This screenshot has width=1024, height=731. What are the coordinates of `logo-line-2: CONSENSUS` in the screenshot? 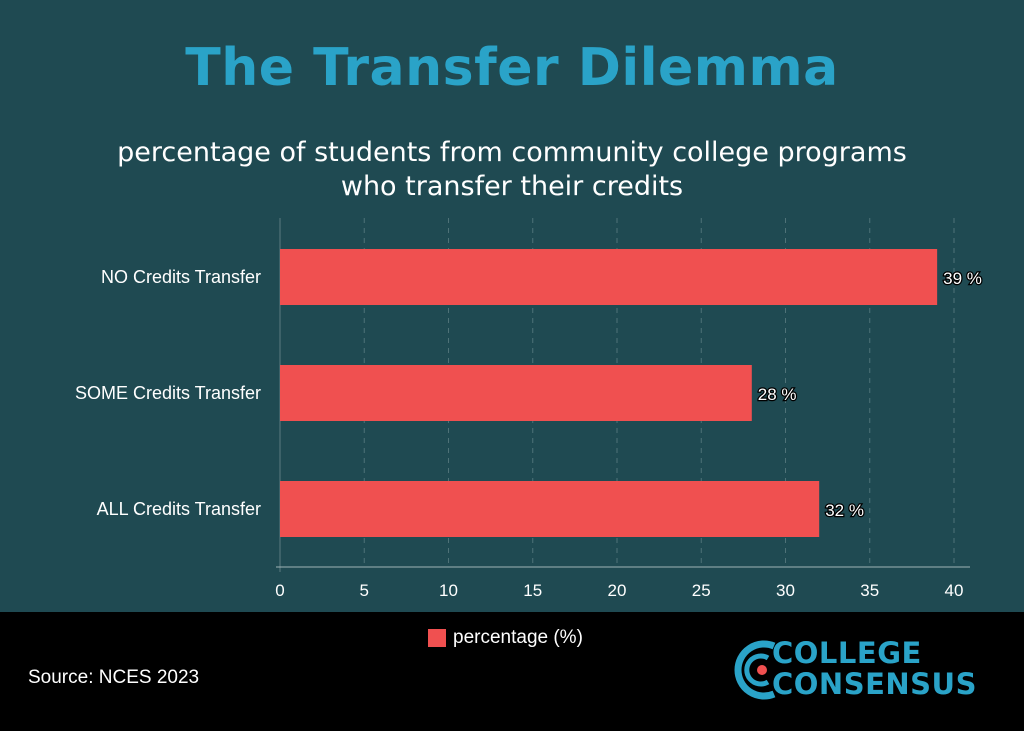 It's located at (874, 684).